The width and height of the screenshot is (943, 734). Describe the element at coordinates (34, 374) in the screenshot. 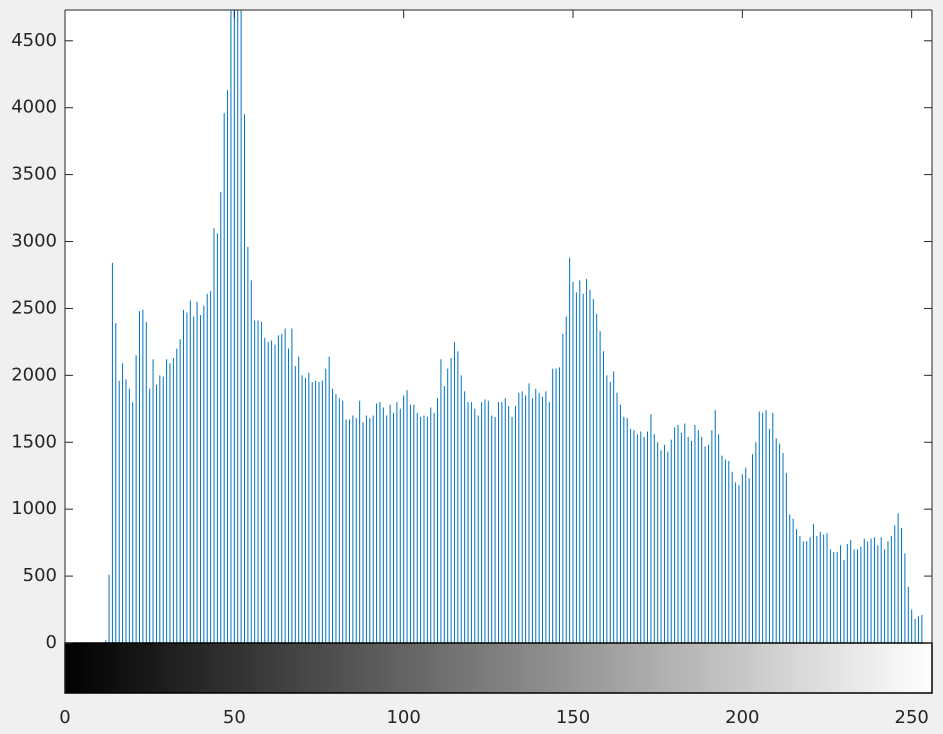

I see `y-tick-label: 2000` at that location.